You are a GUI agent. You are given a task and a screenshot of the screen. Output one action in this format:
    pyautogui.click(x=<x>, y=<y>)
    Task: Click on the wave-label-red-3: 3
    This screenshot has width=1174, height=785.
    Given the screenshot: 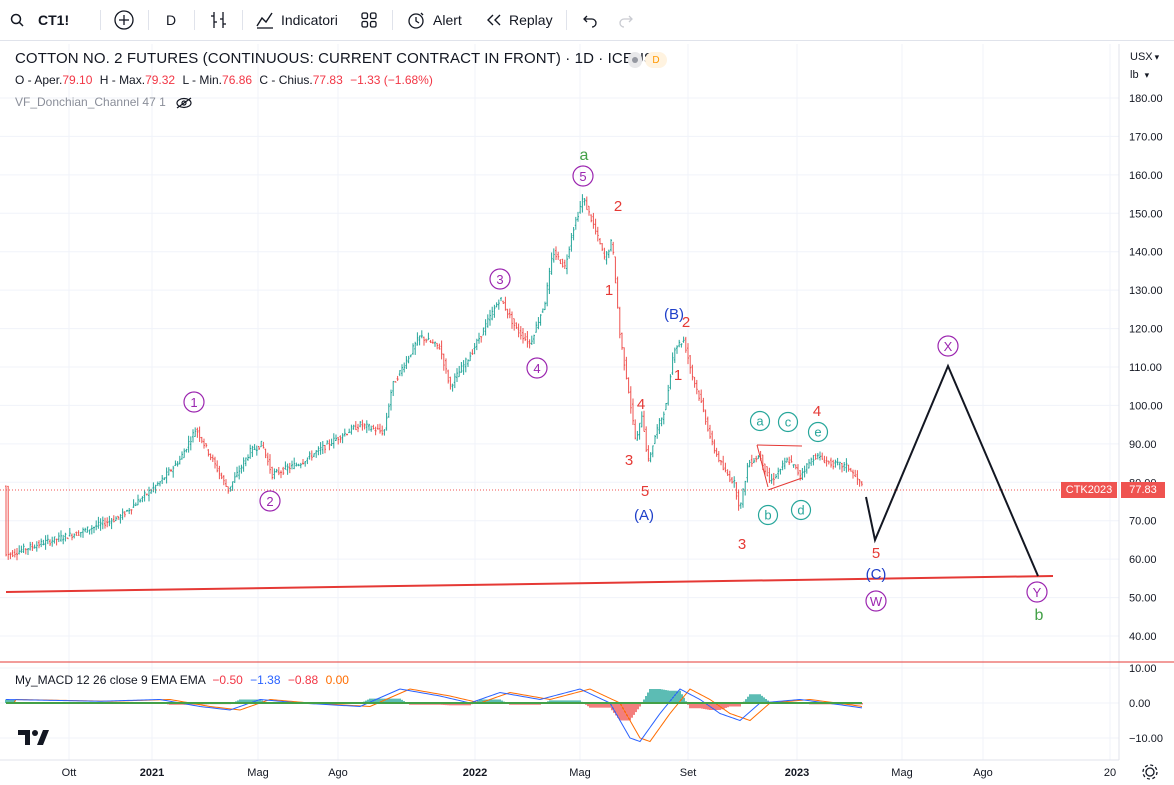 What is the action you would take?
    pyautogui.click(x=629, y=460)
    